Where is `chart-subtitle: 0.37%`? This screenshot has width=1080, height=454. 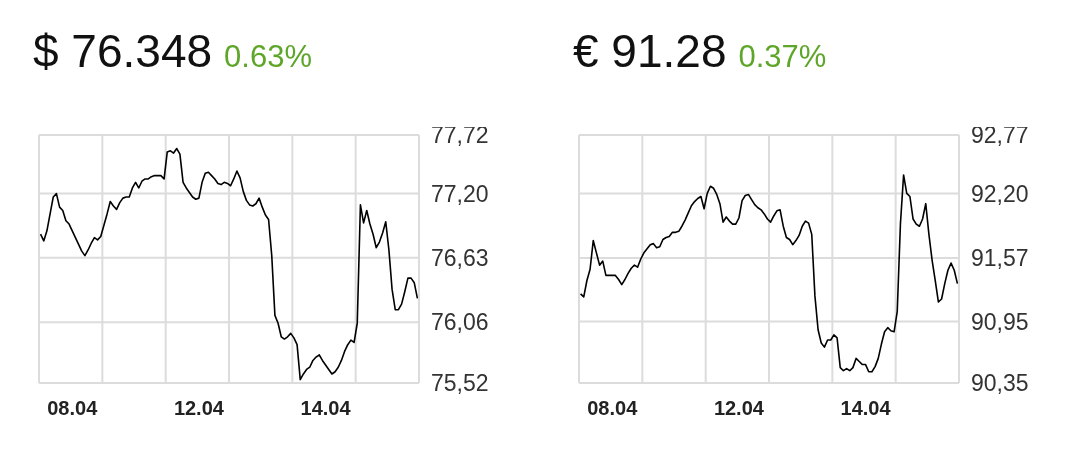
chart-subtitle: 0.37% is located at coordinates (782, 56).